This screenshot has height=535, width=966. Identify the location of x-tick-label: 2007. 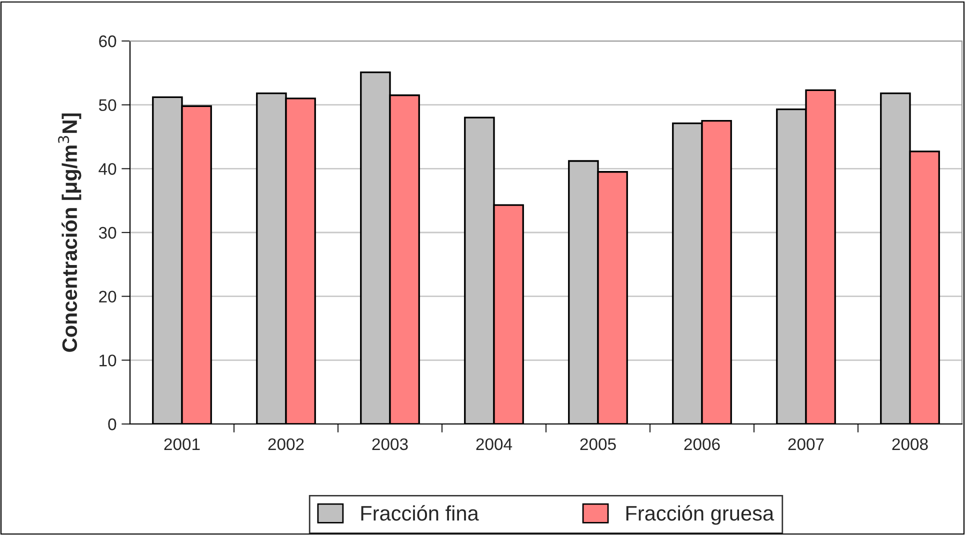
(806, 444).